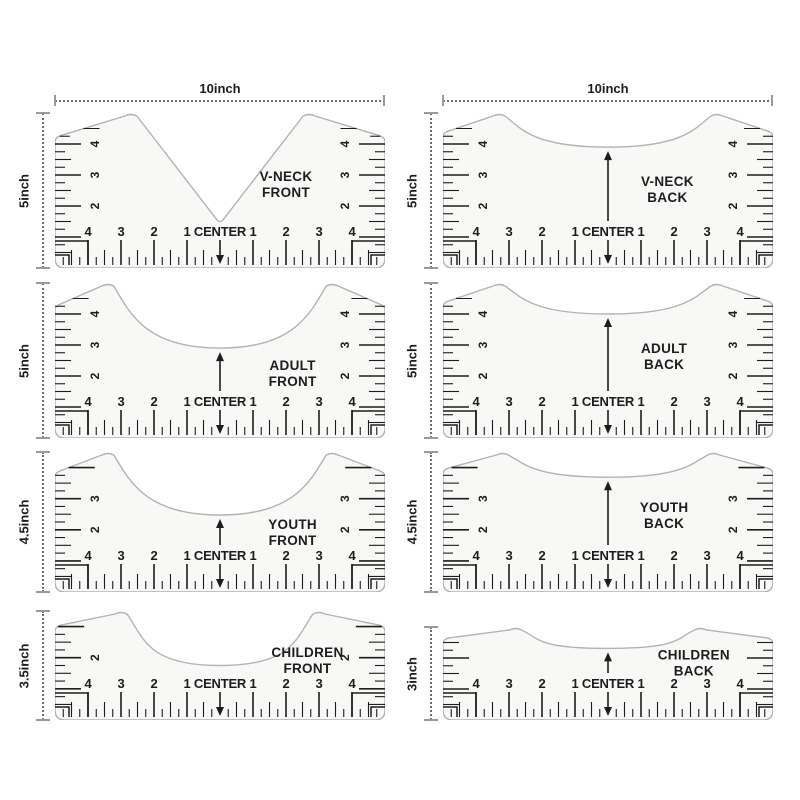 The image size is (800, 800). Describe the element at coordinates (24, 665) in the screenshot. I see `height-dimension-label: 3.5inch` at that location.